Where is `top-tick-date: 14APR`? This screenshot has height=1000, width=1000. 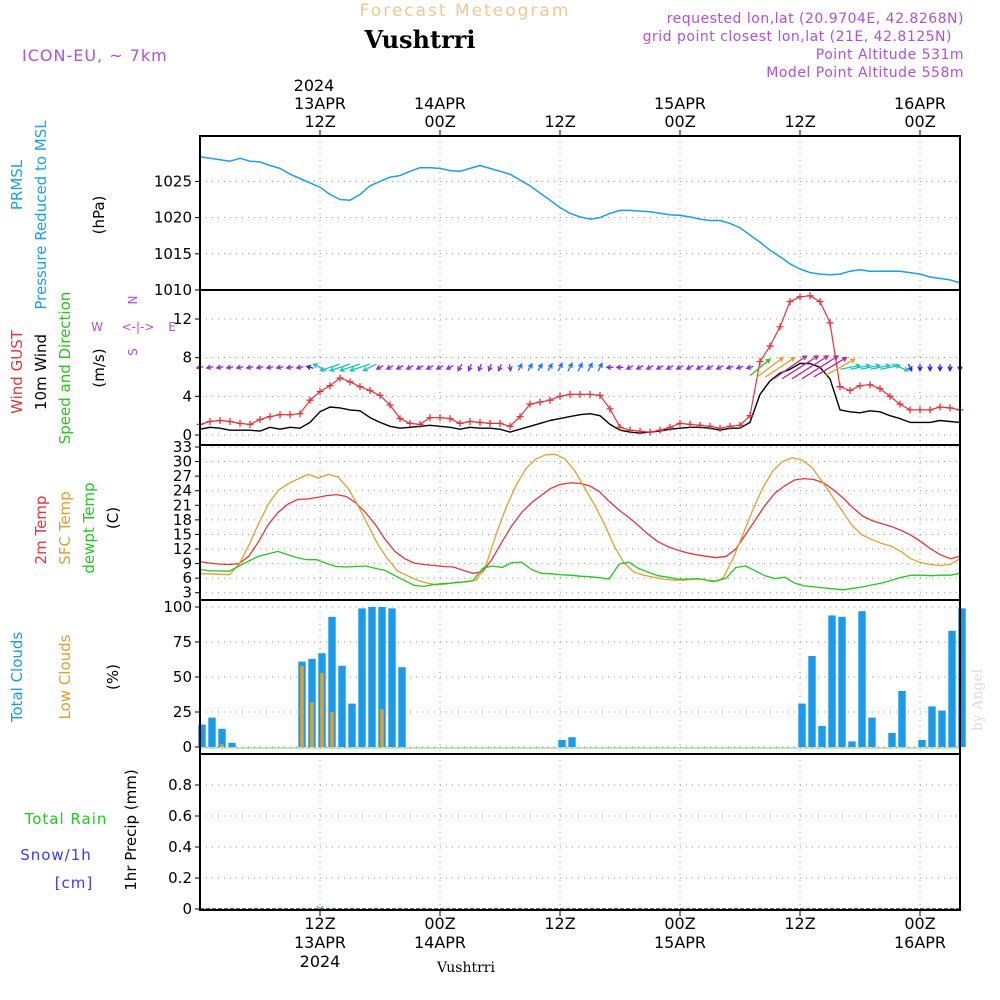 top-tick-date: 14APR is located at coordinates (440, 103).